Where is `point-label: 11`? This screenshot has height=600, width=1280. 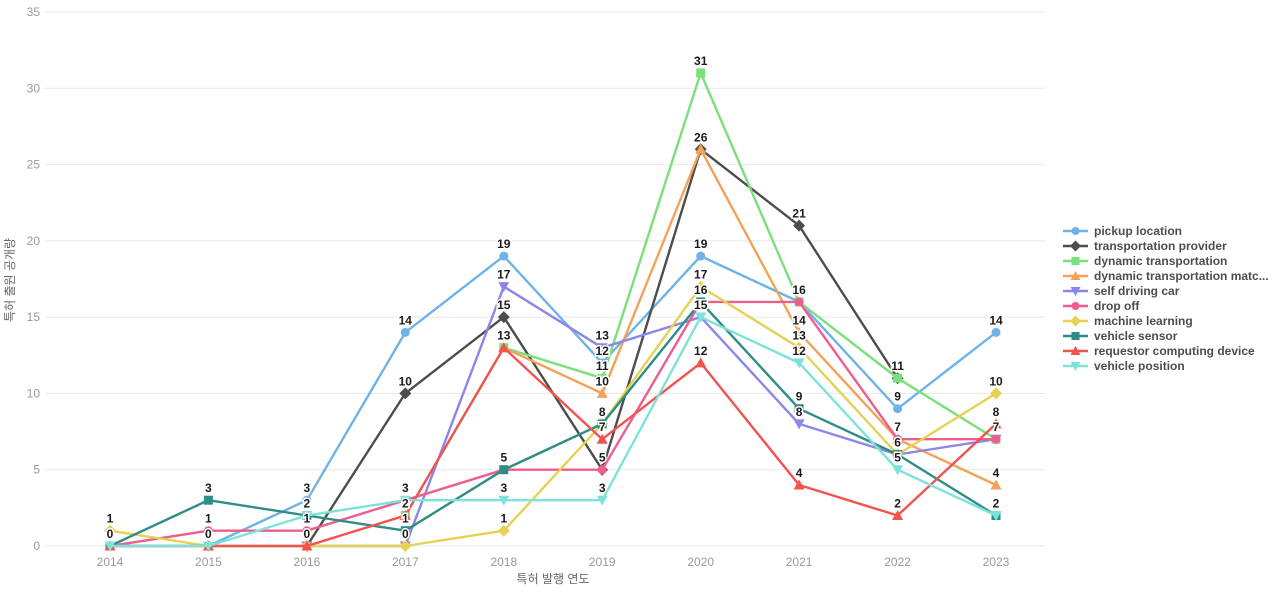 point-label: 11 is located at coordinates (897, 366).